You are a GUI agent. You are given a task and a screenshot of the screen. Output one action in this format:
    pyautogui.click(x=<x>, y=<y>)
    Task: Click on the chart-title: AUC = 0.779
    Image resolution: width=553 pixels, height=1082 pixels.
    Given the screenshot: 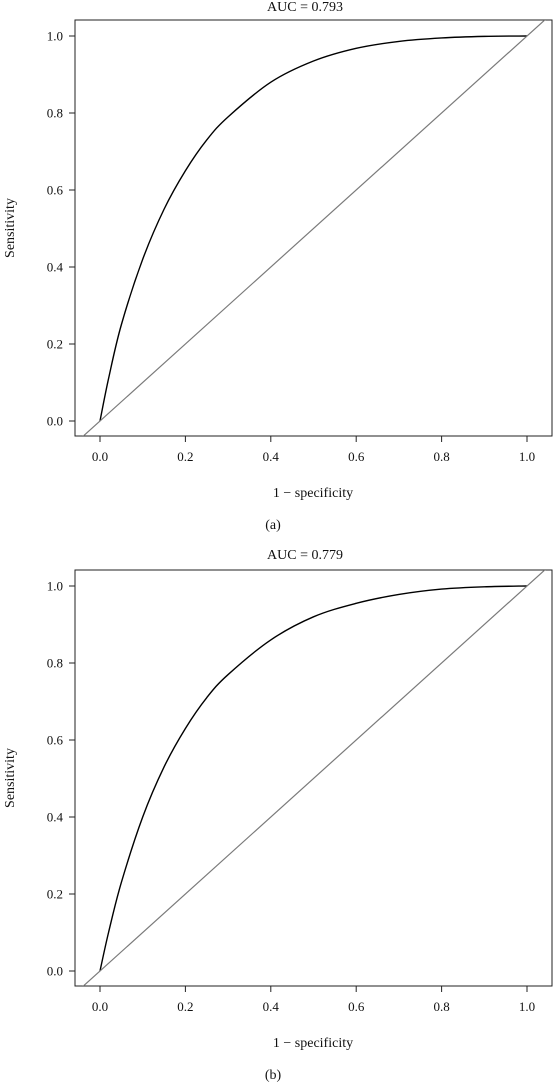 What is the action you would take?
    pyautogui.click(x=305, y=555)
    